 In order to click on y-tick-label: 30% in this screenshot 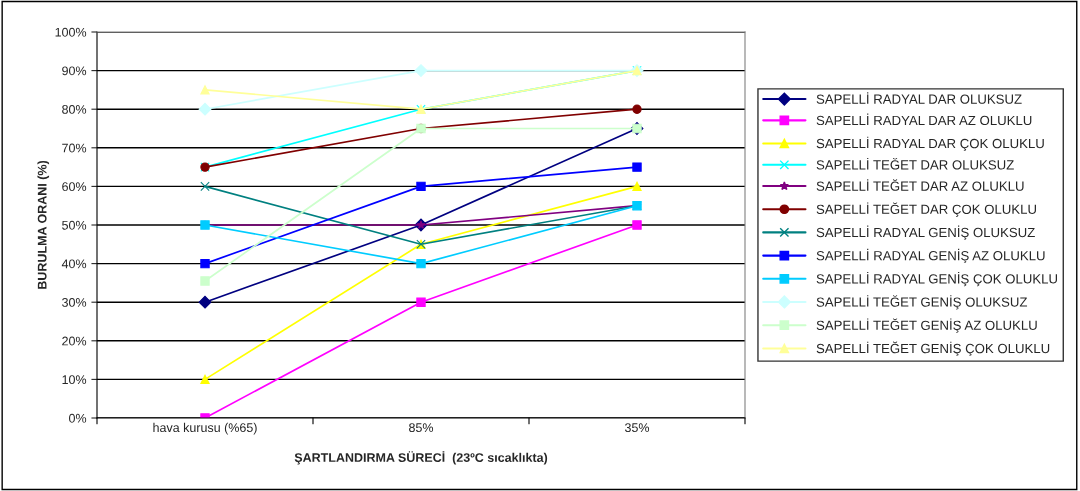, I will do `click(74, 302)`.